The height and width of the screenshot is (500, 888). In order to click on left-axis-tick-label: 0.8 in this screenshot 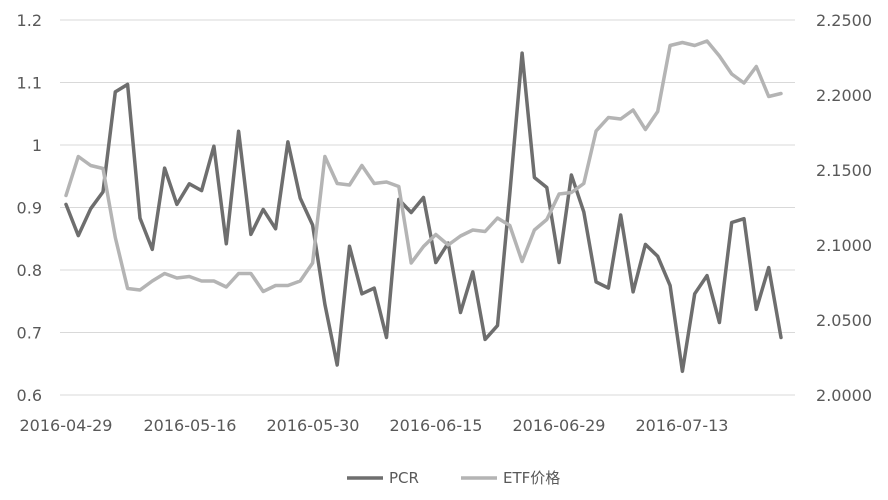, I will do `click(29, 270)`.